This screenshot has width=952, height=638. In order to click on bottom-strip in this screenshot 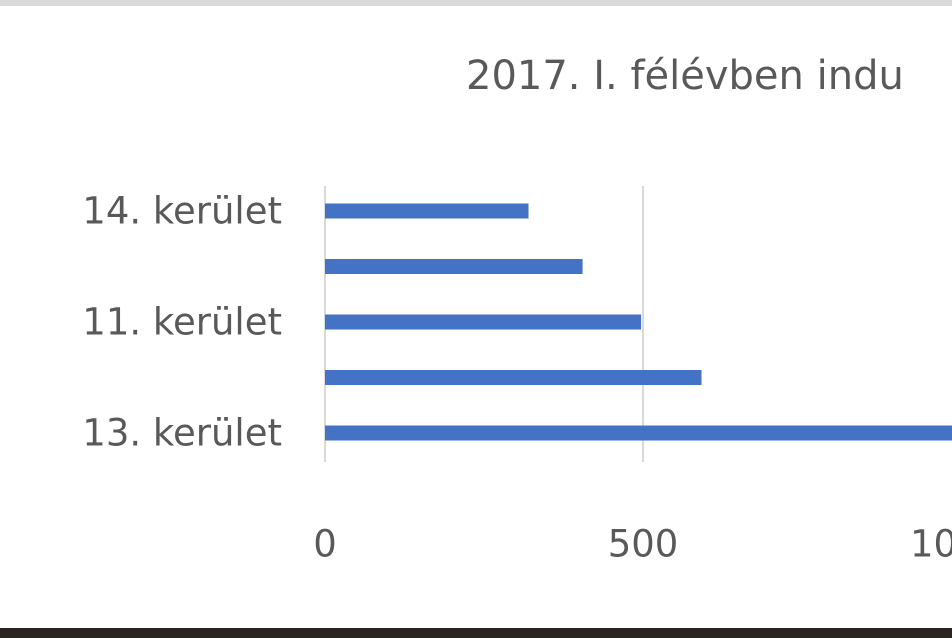, I will do `click(476, 633)`.